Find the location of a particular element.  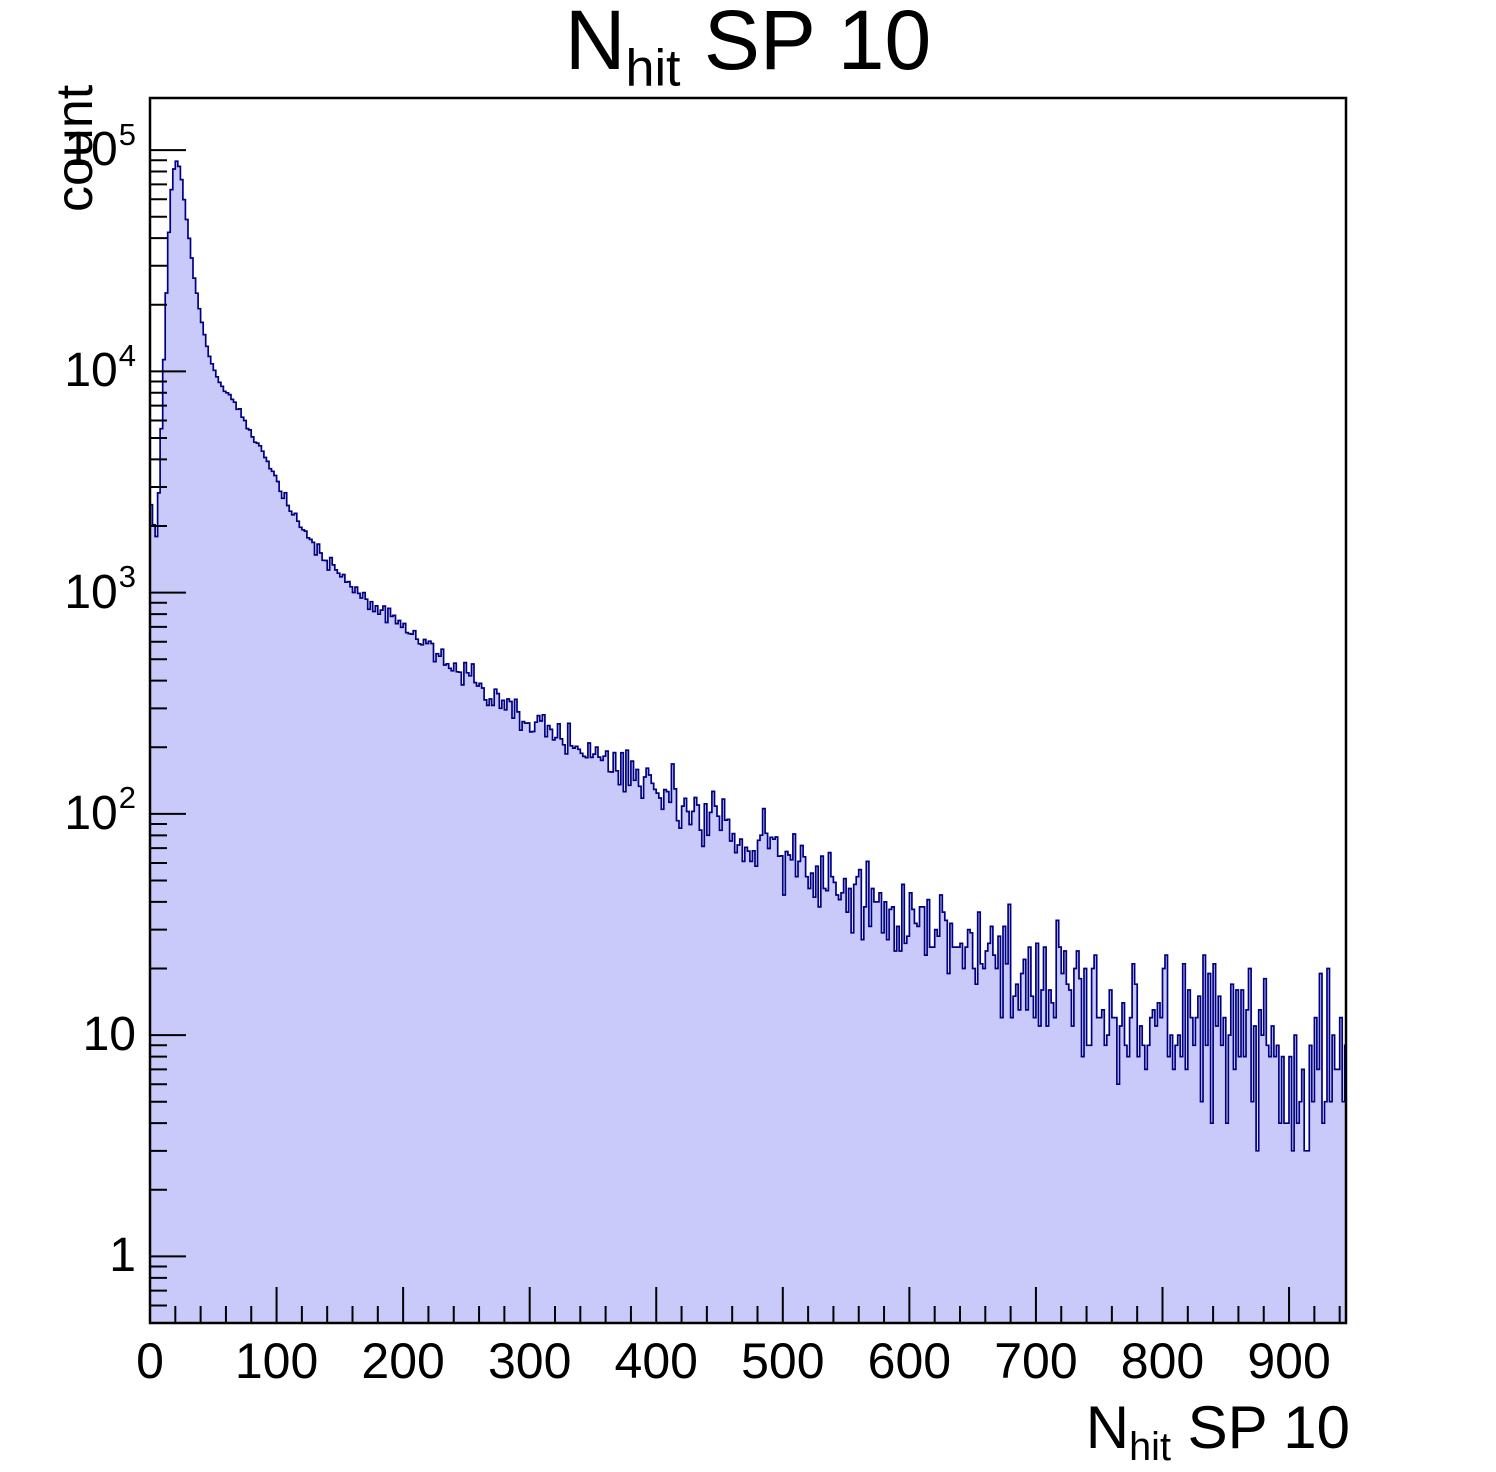

plot-title-suffix: SP 10 is located at coordinates (806, 43).